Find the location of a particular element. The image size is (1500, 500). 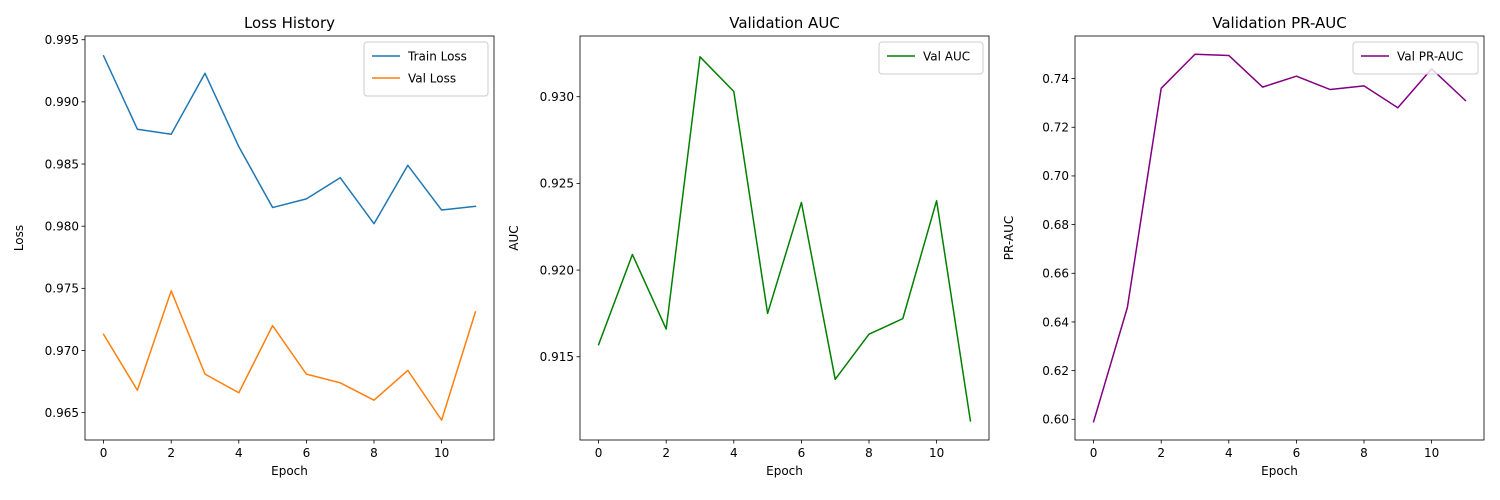

legend-label: Val PR-AUC is located at coordinates (1430, 56).